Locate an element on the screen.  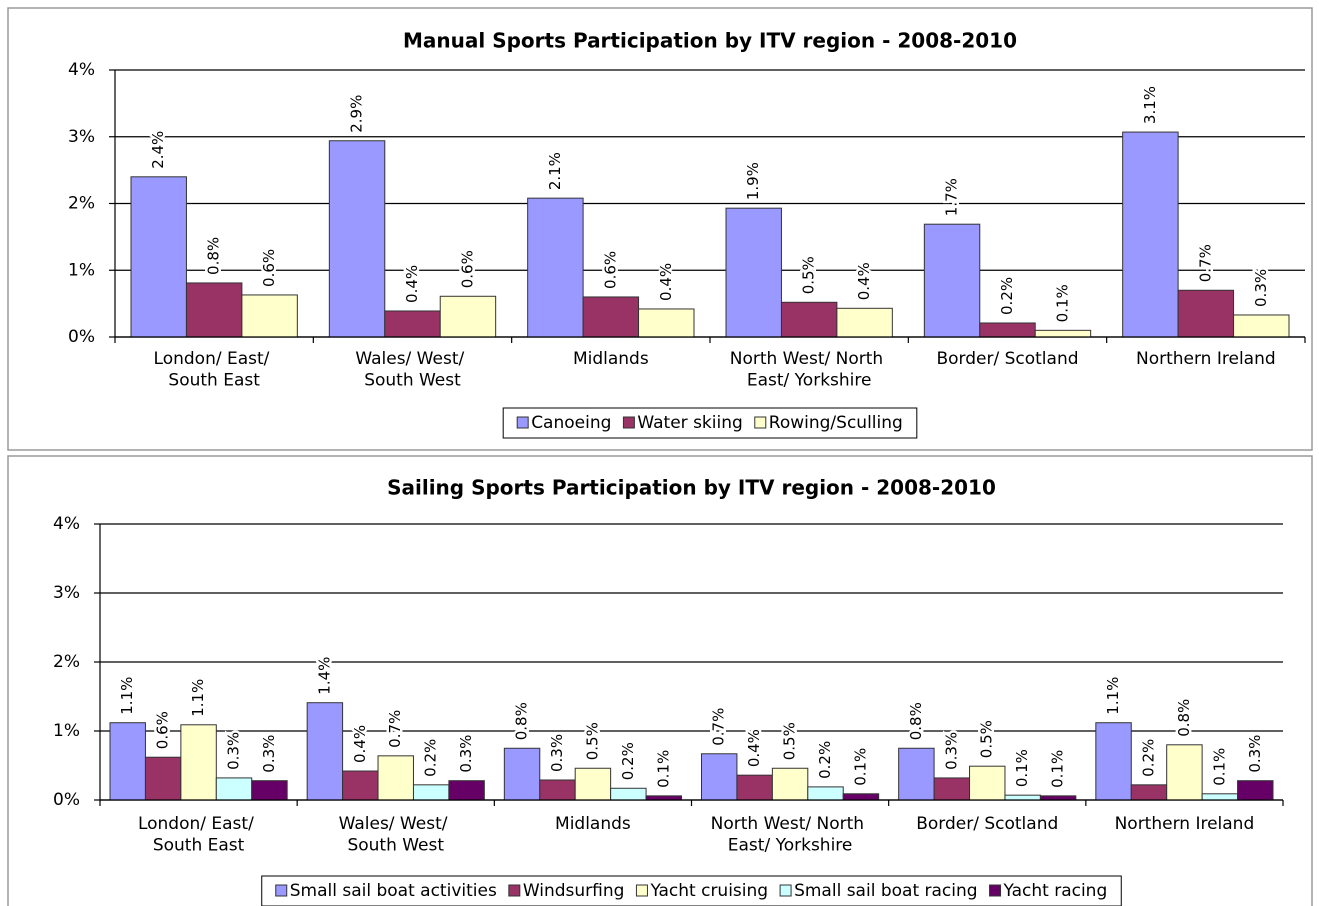
y-tick-label: 2% is located at coordinates (66, 662).